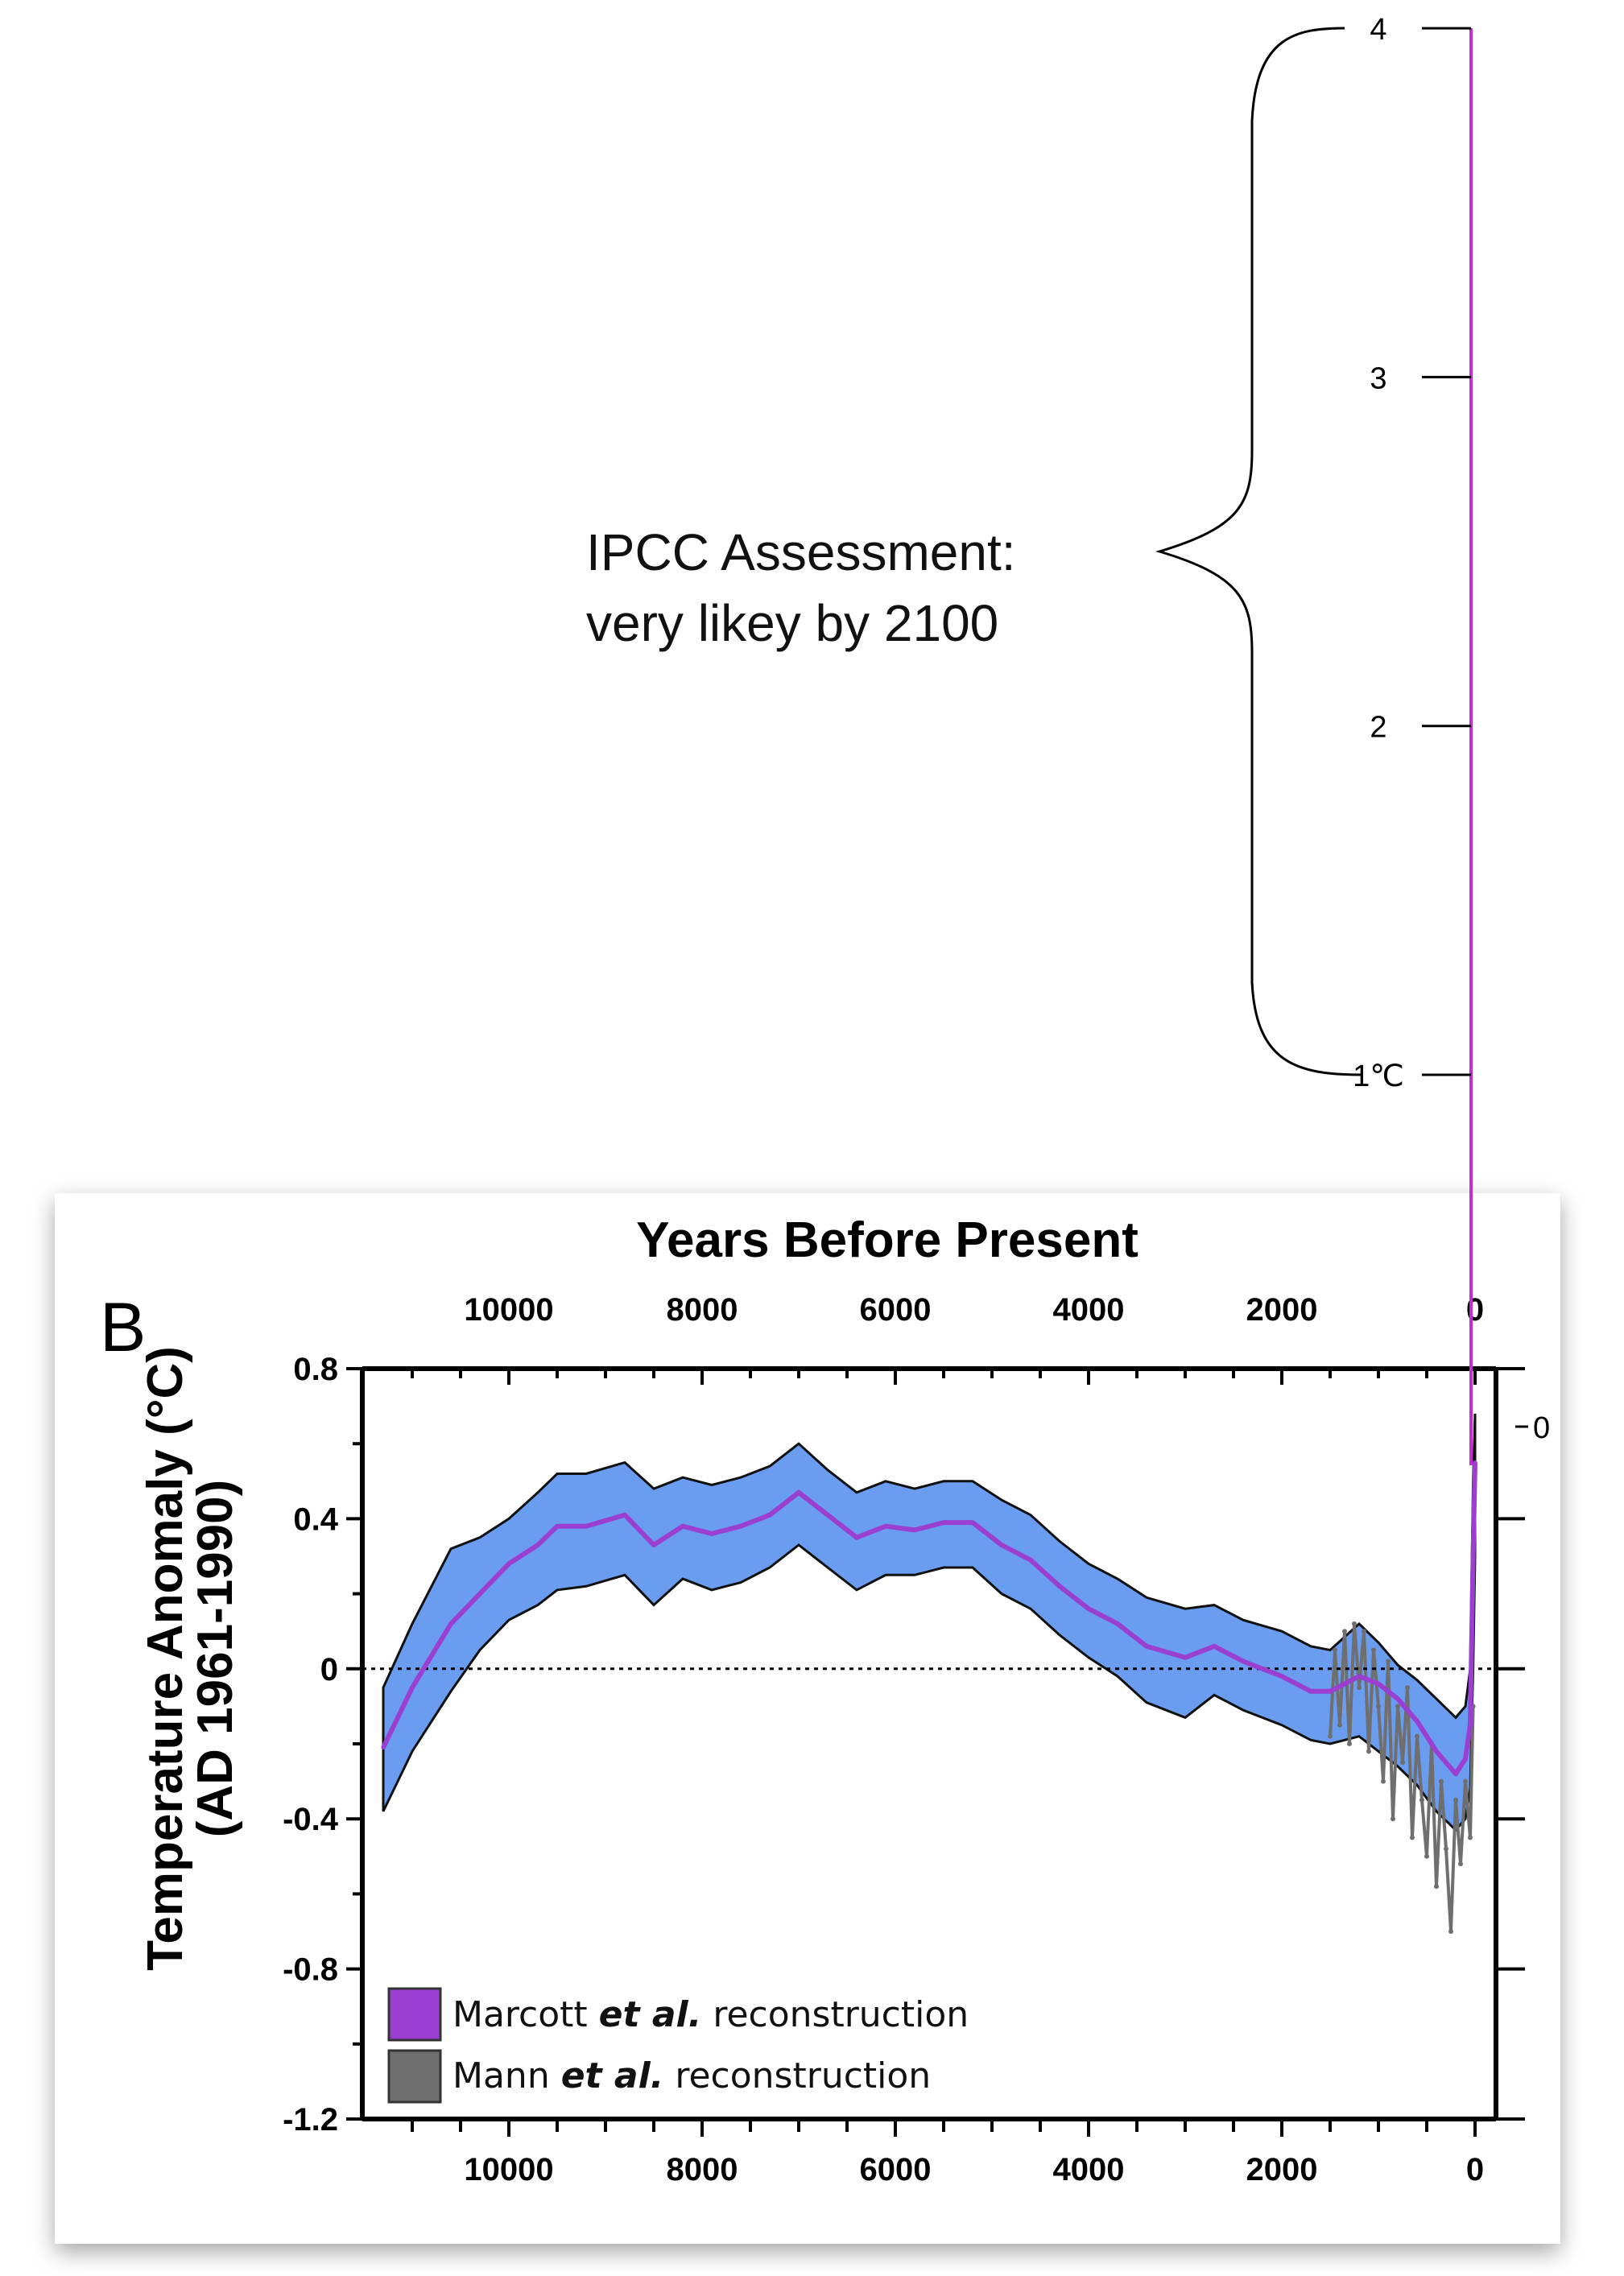 The image size is (1624, 2276). Describe the element at coordinates (801, 552) in the screenshot. I see `ipcc-annotation-line1: IPCC Assessment:` at that location.